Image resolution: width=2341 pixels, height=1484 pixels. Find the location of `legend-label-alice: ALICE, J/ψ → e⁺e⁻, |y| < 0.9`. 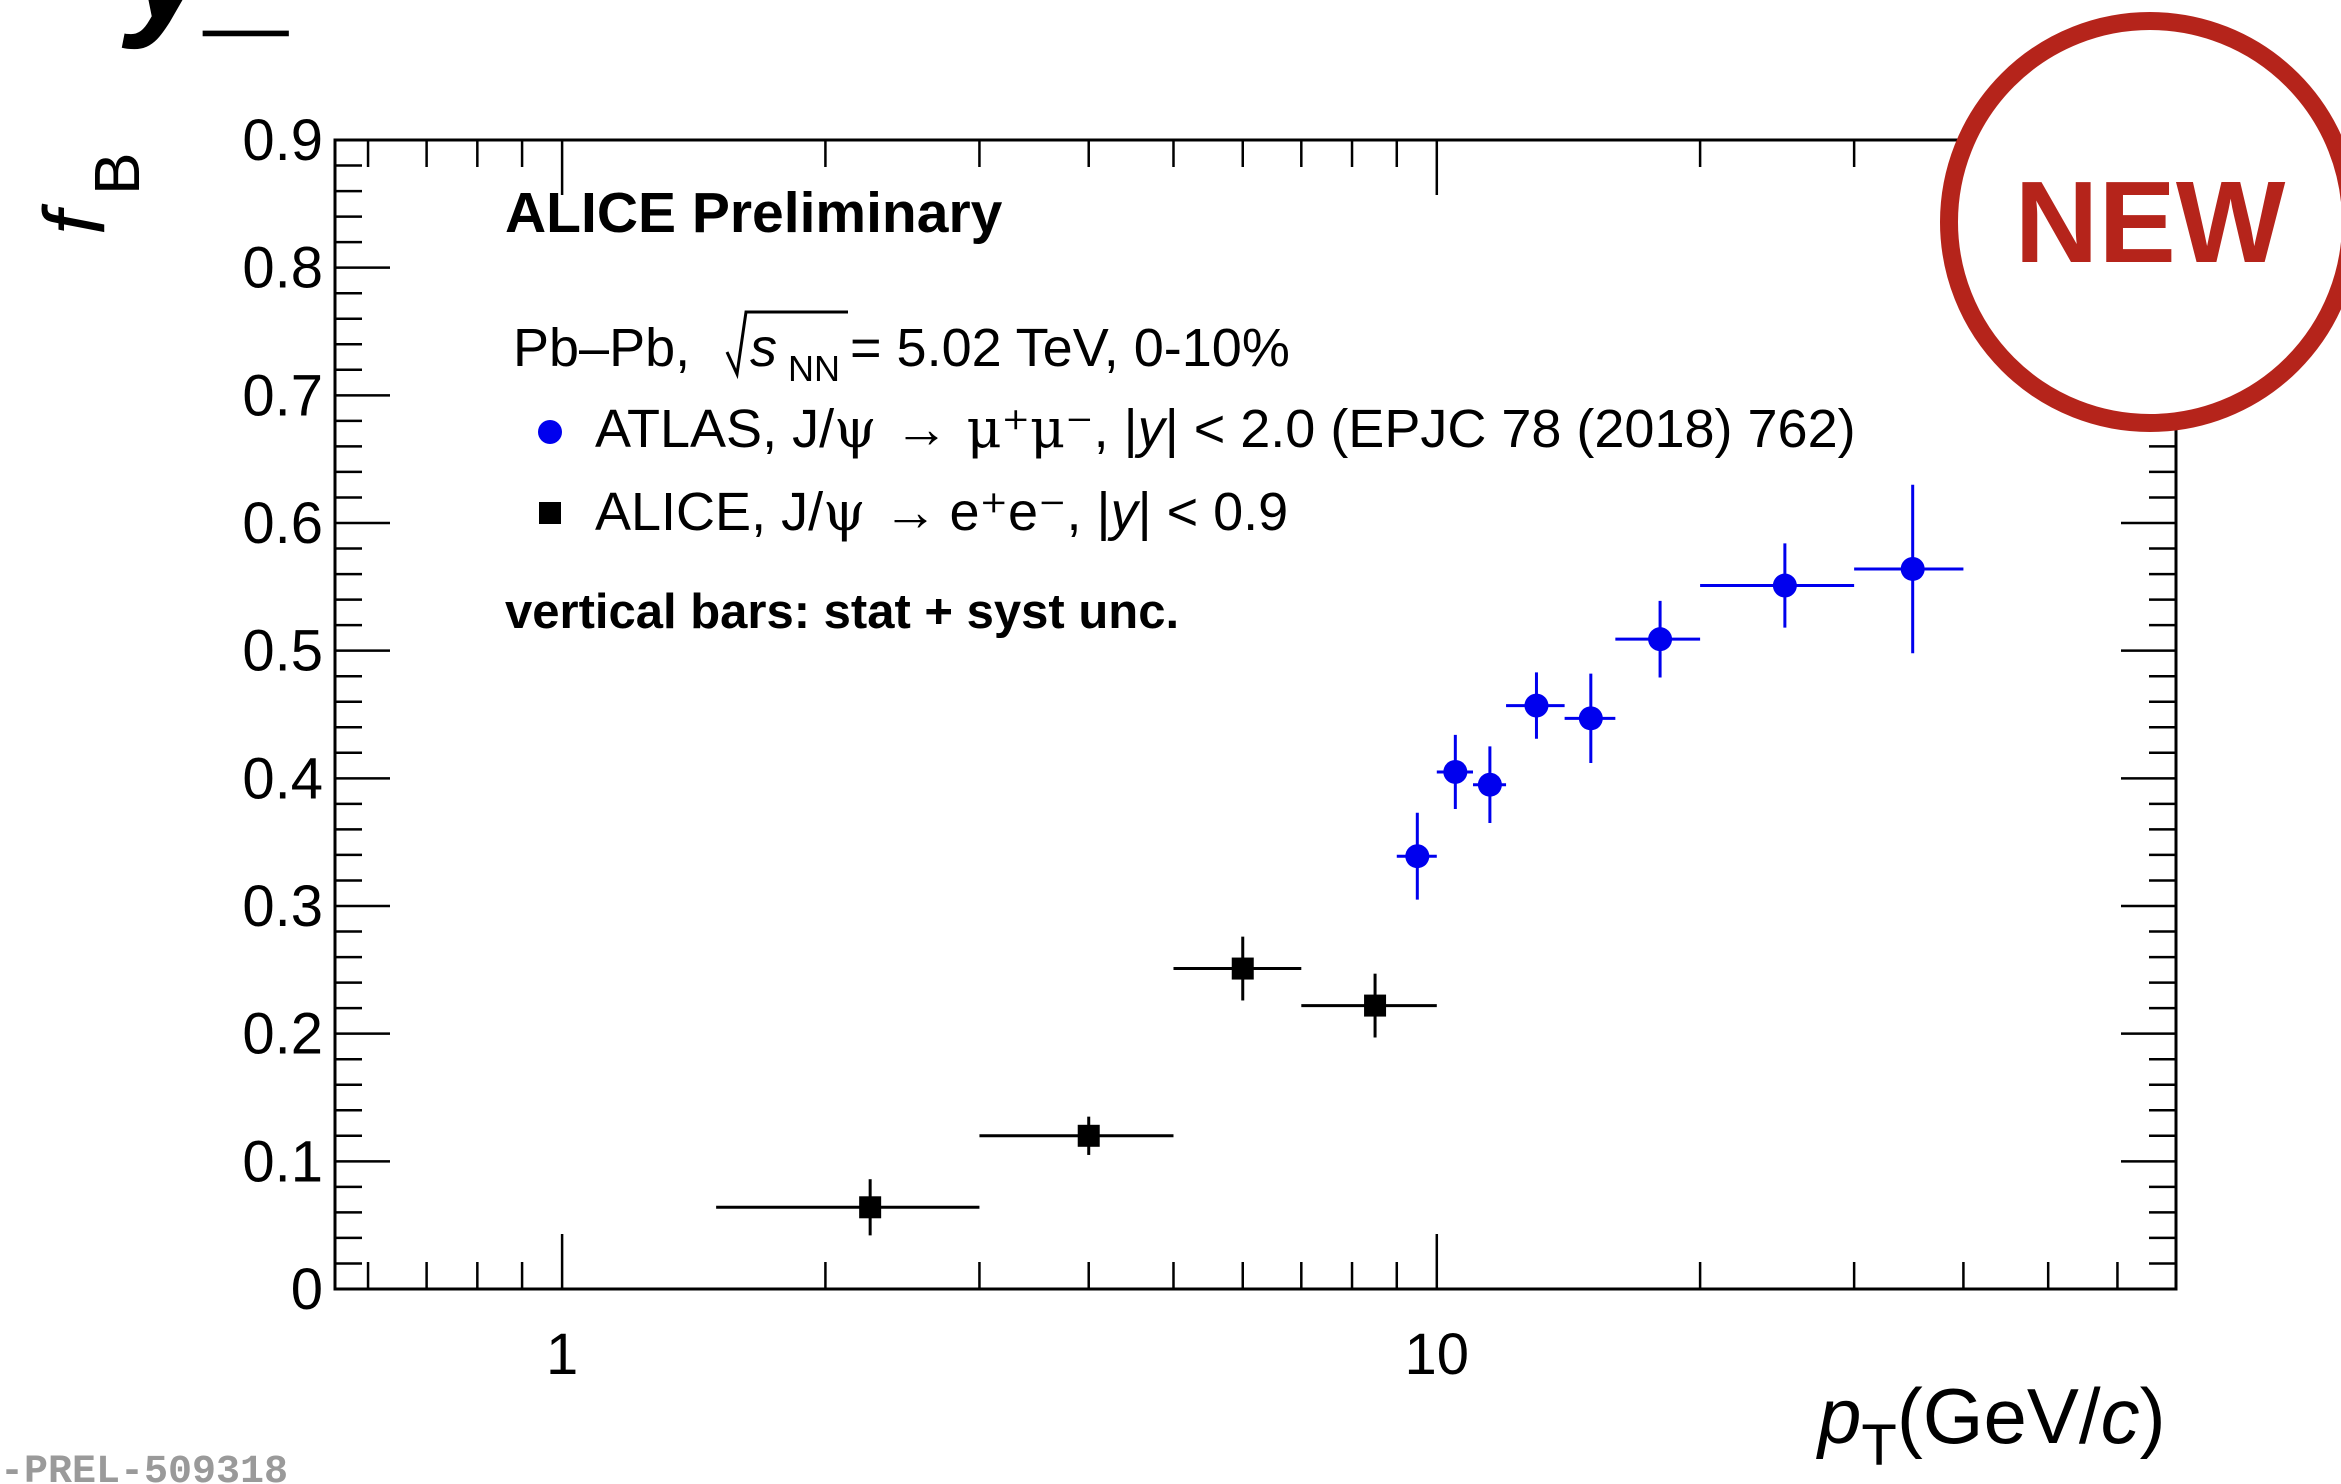

legend-label-alice: ALICE, J/ψ → e⁺e⁻, |y| < 0.9 is located at coordinates (941, 511).